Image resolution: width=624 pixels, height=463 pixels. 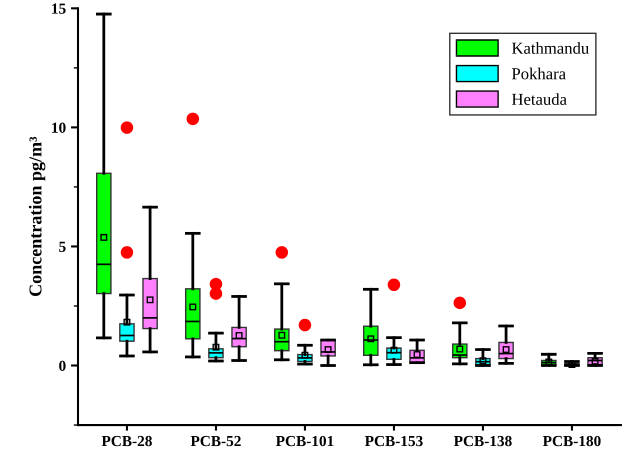 What do you see at coordinates (539, 74) in the screenshot?
I see `legend-label: Pokhara` at bounding box center [539, 74].